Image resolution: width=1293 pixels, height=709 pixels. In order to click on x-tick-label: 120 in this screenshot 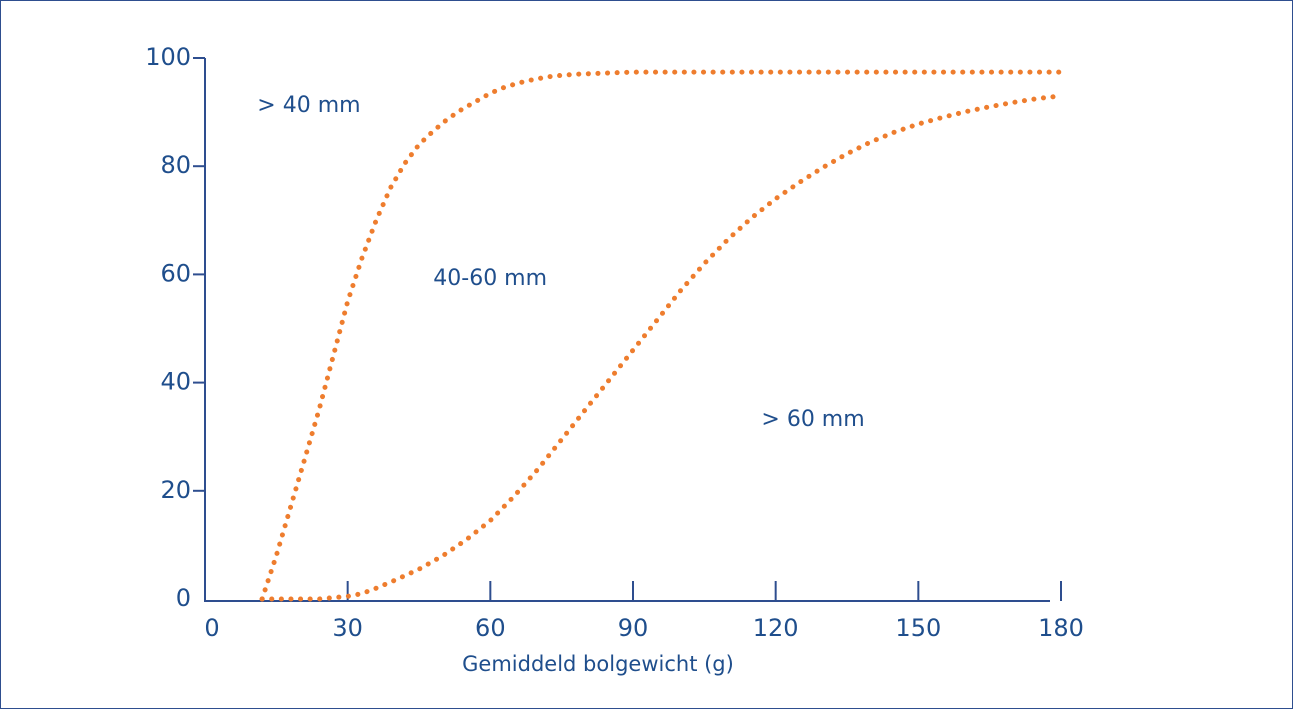, I will do `click(776, 628)`.